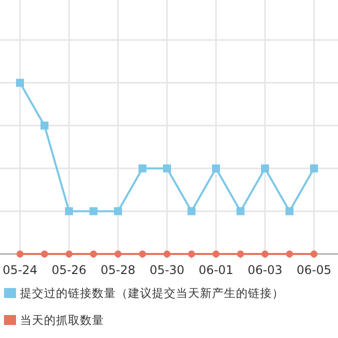 The width and height of the screenshot is (338, 338). What do you see at coordinates (62, 320) in the screenshot?
I see `legend-label: 当天的抓取数量` at bounding box center [62, 320].